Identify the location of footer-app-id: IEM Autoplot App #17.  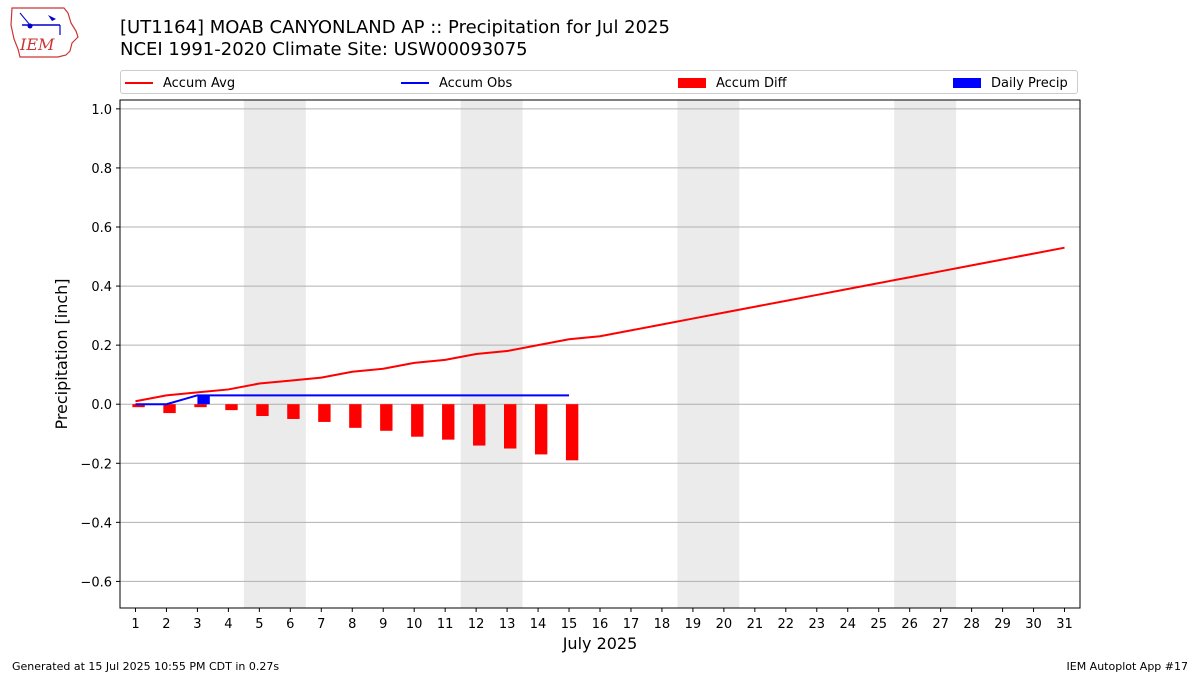
(1127, 666).